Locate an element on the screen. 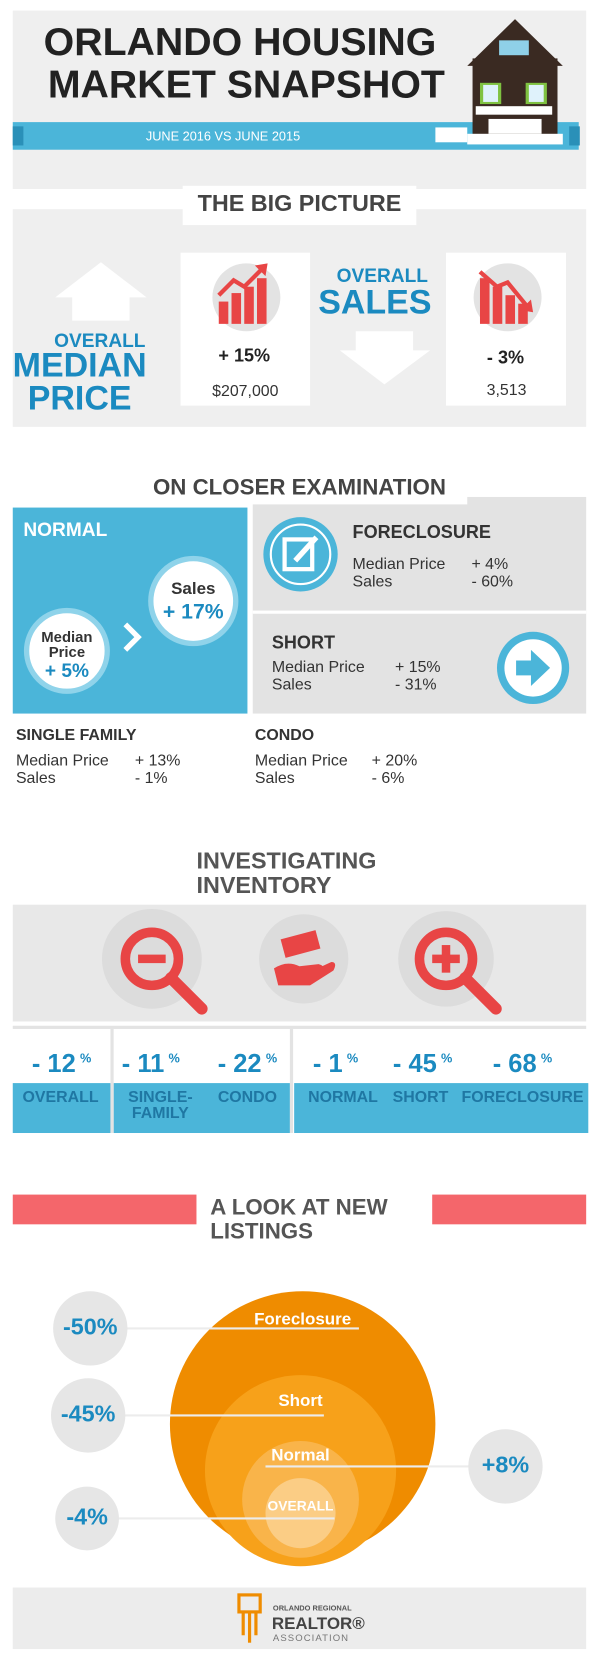 The width and height of the screenshot is (600, 1665). group-title: FORECLOSURE is located at coordinates (422, 532).